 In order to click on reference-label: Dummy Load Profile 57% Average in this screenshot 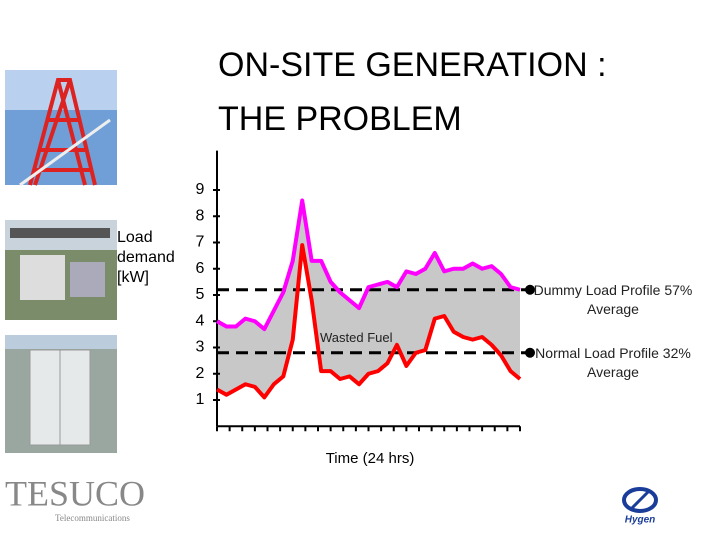, I will do `click(613, 299)`.